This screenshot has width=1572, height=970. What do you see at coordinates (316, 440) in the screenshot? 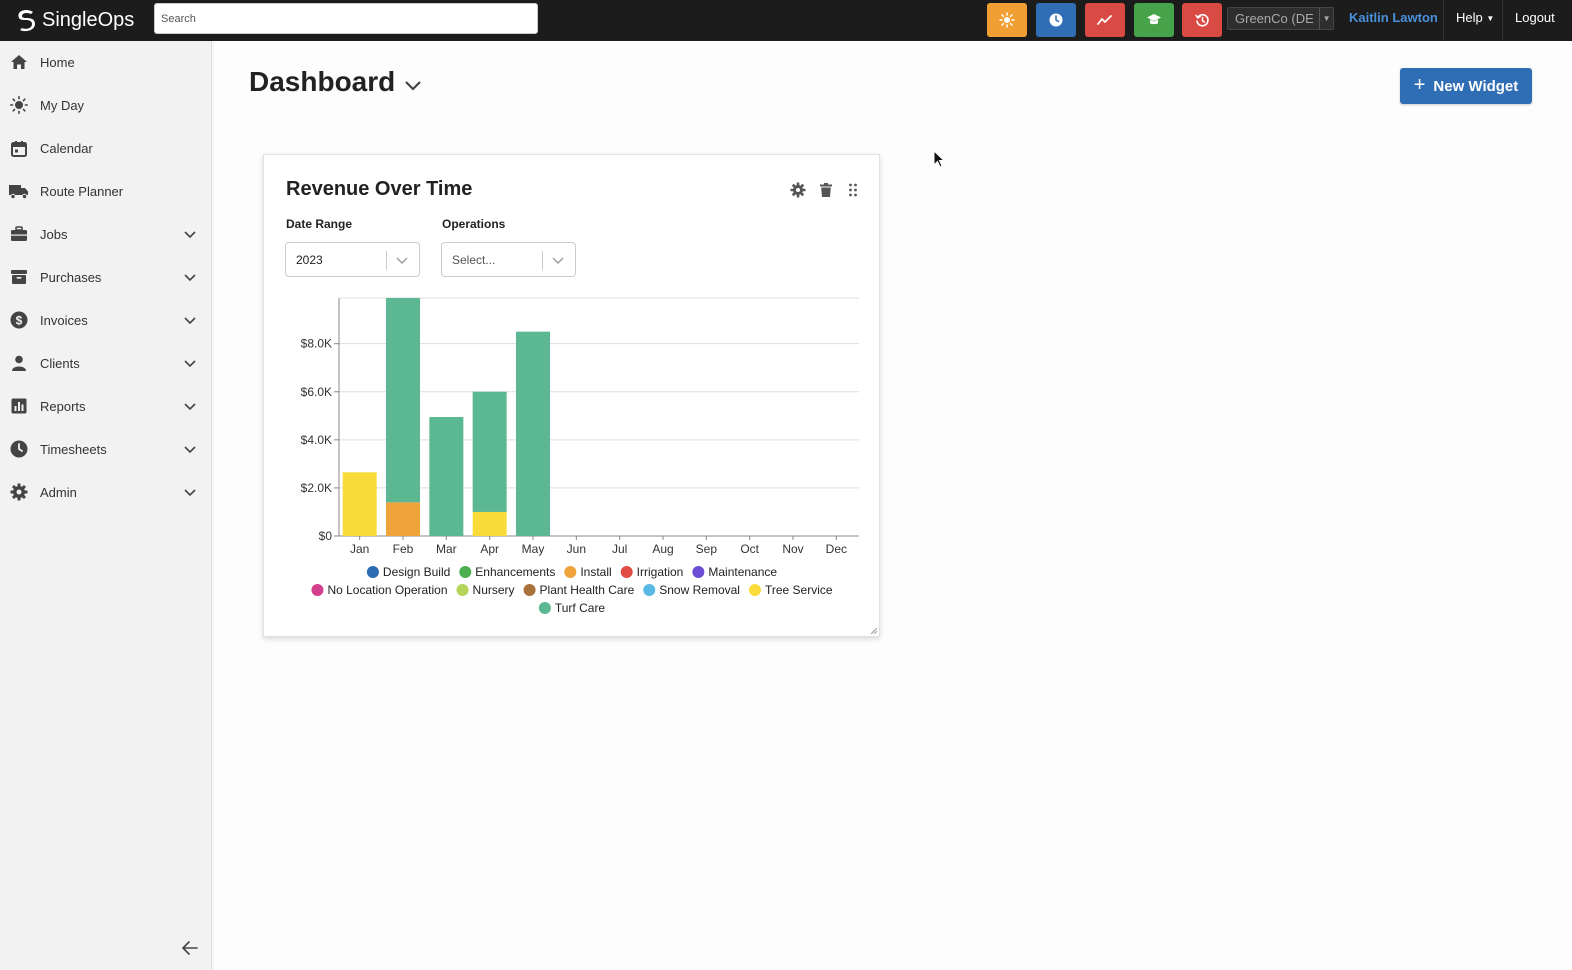
I see `y-tick-label: $4.0K` at bounding box center [316, 440].